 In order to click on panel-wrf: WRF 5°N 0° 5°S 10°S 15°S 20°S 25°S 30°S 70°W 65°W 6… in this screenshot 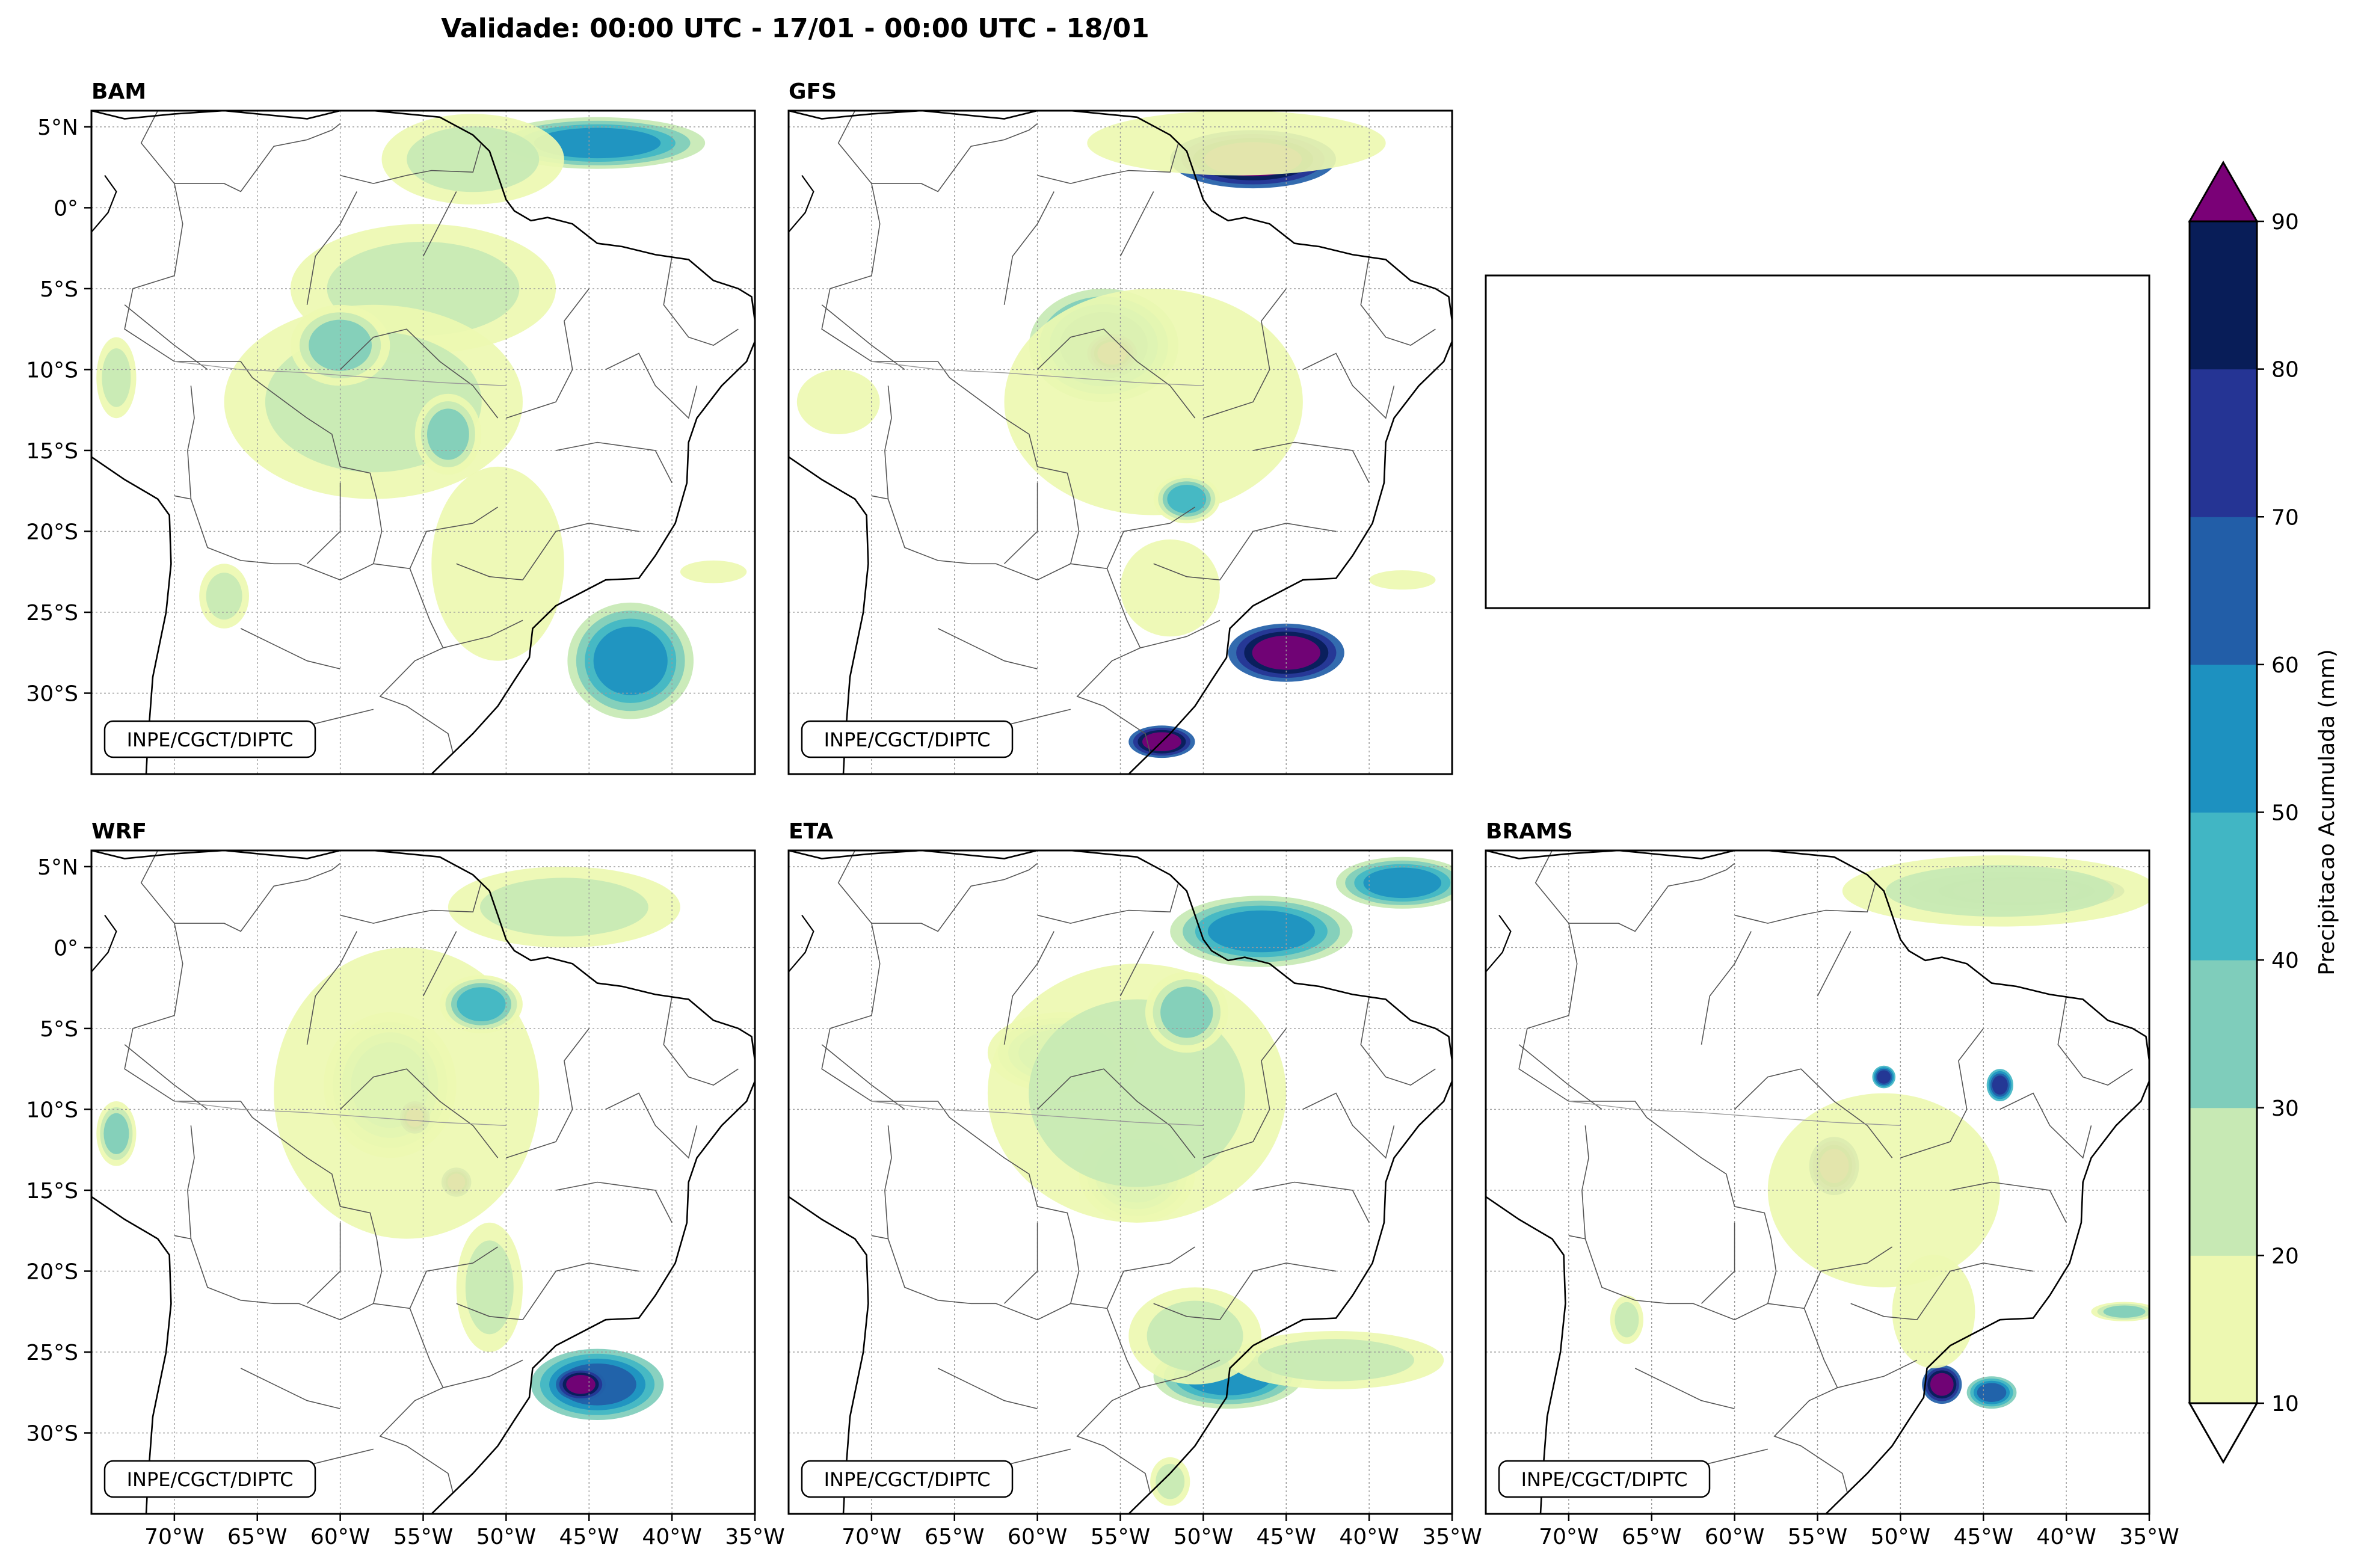, I will do `click(405, 1184)`.